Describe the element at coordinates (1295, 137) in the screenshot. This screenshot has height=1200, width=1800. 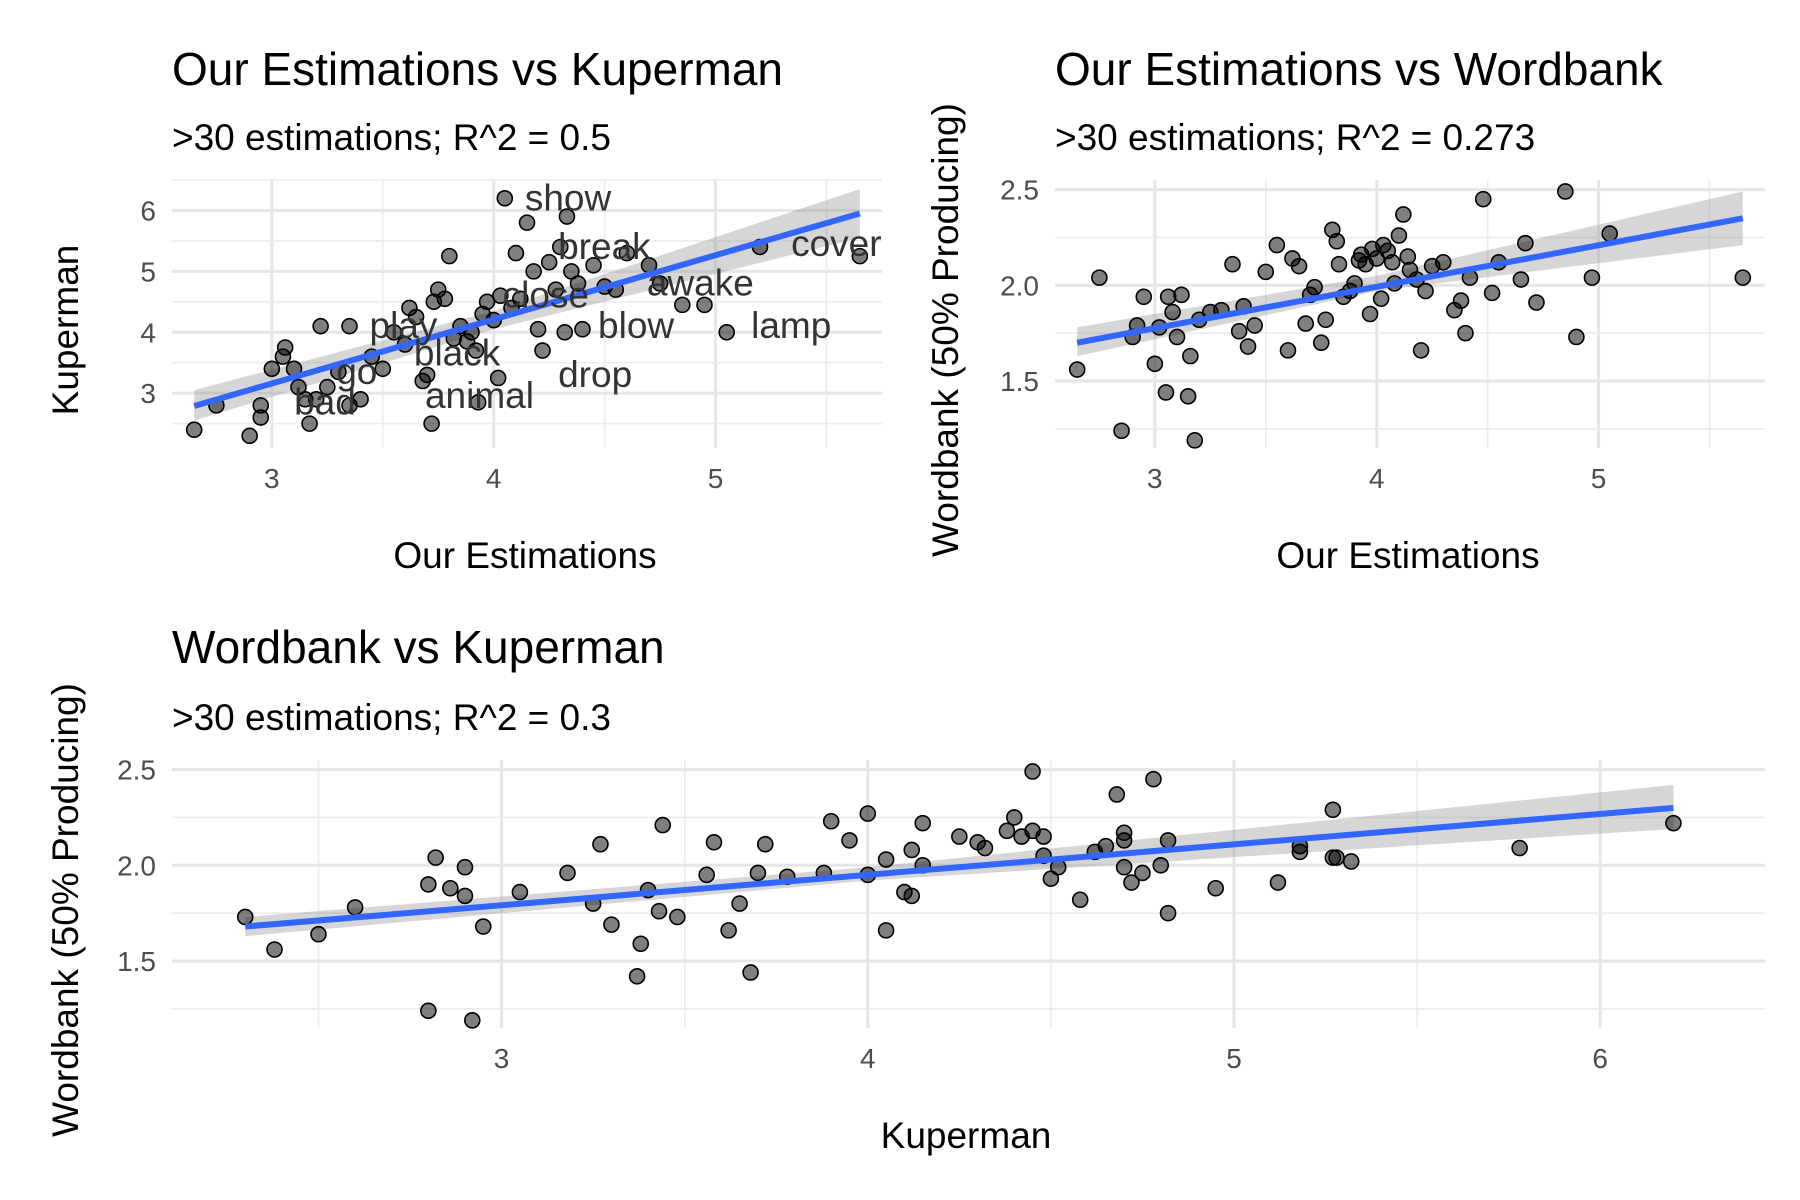
I see `chart-subtitle: >30 estimations; R^2 = 0.273` at that location.